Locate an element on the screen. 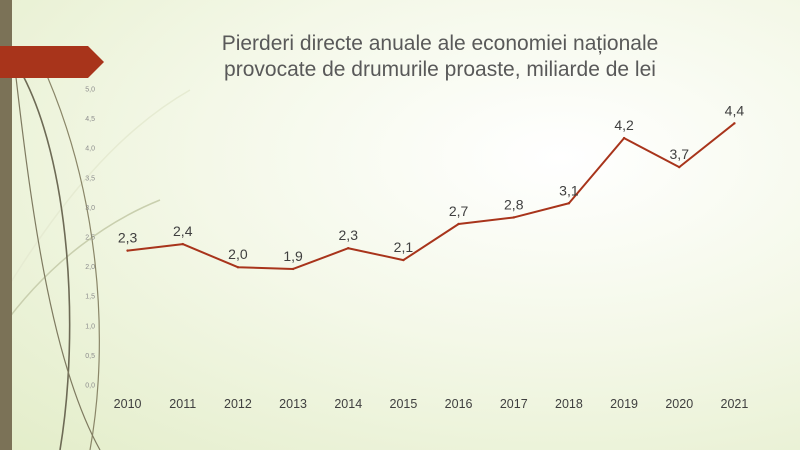 The height and width of the screenshot is (450, 800). x-tick-label: 2012 is located at coordinates (238, 404).